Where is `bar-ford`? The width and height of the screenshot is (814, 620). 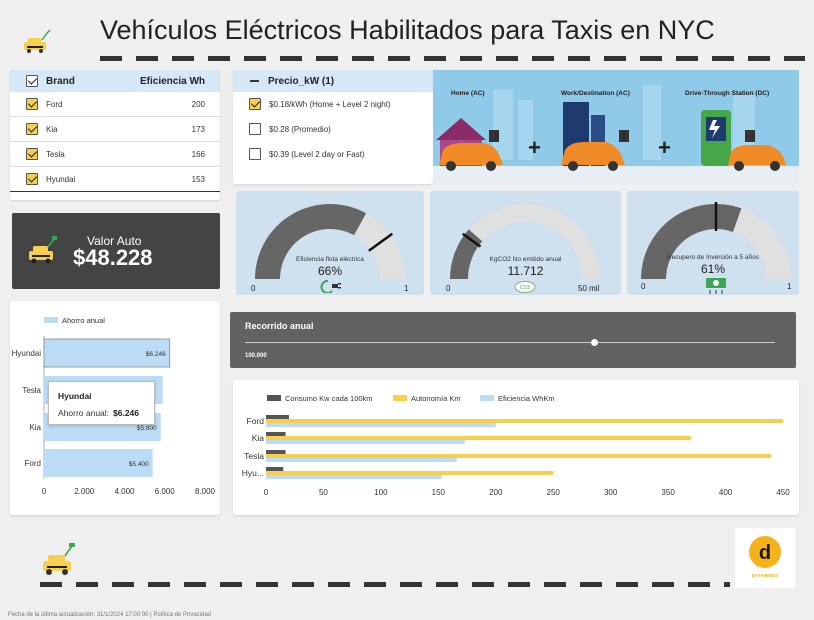
bar-ford is located at coordinates (98, 463).